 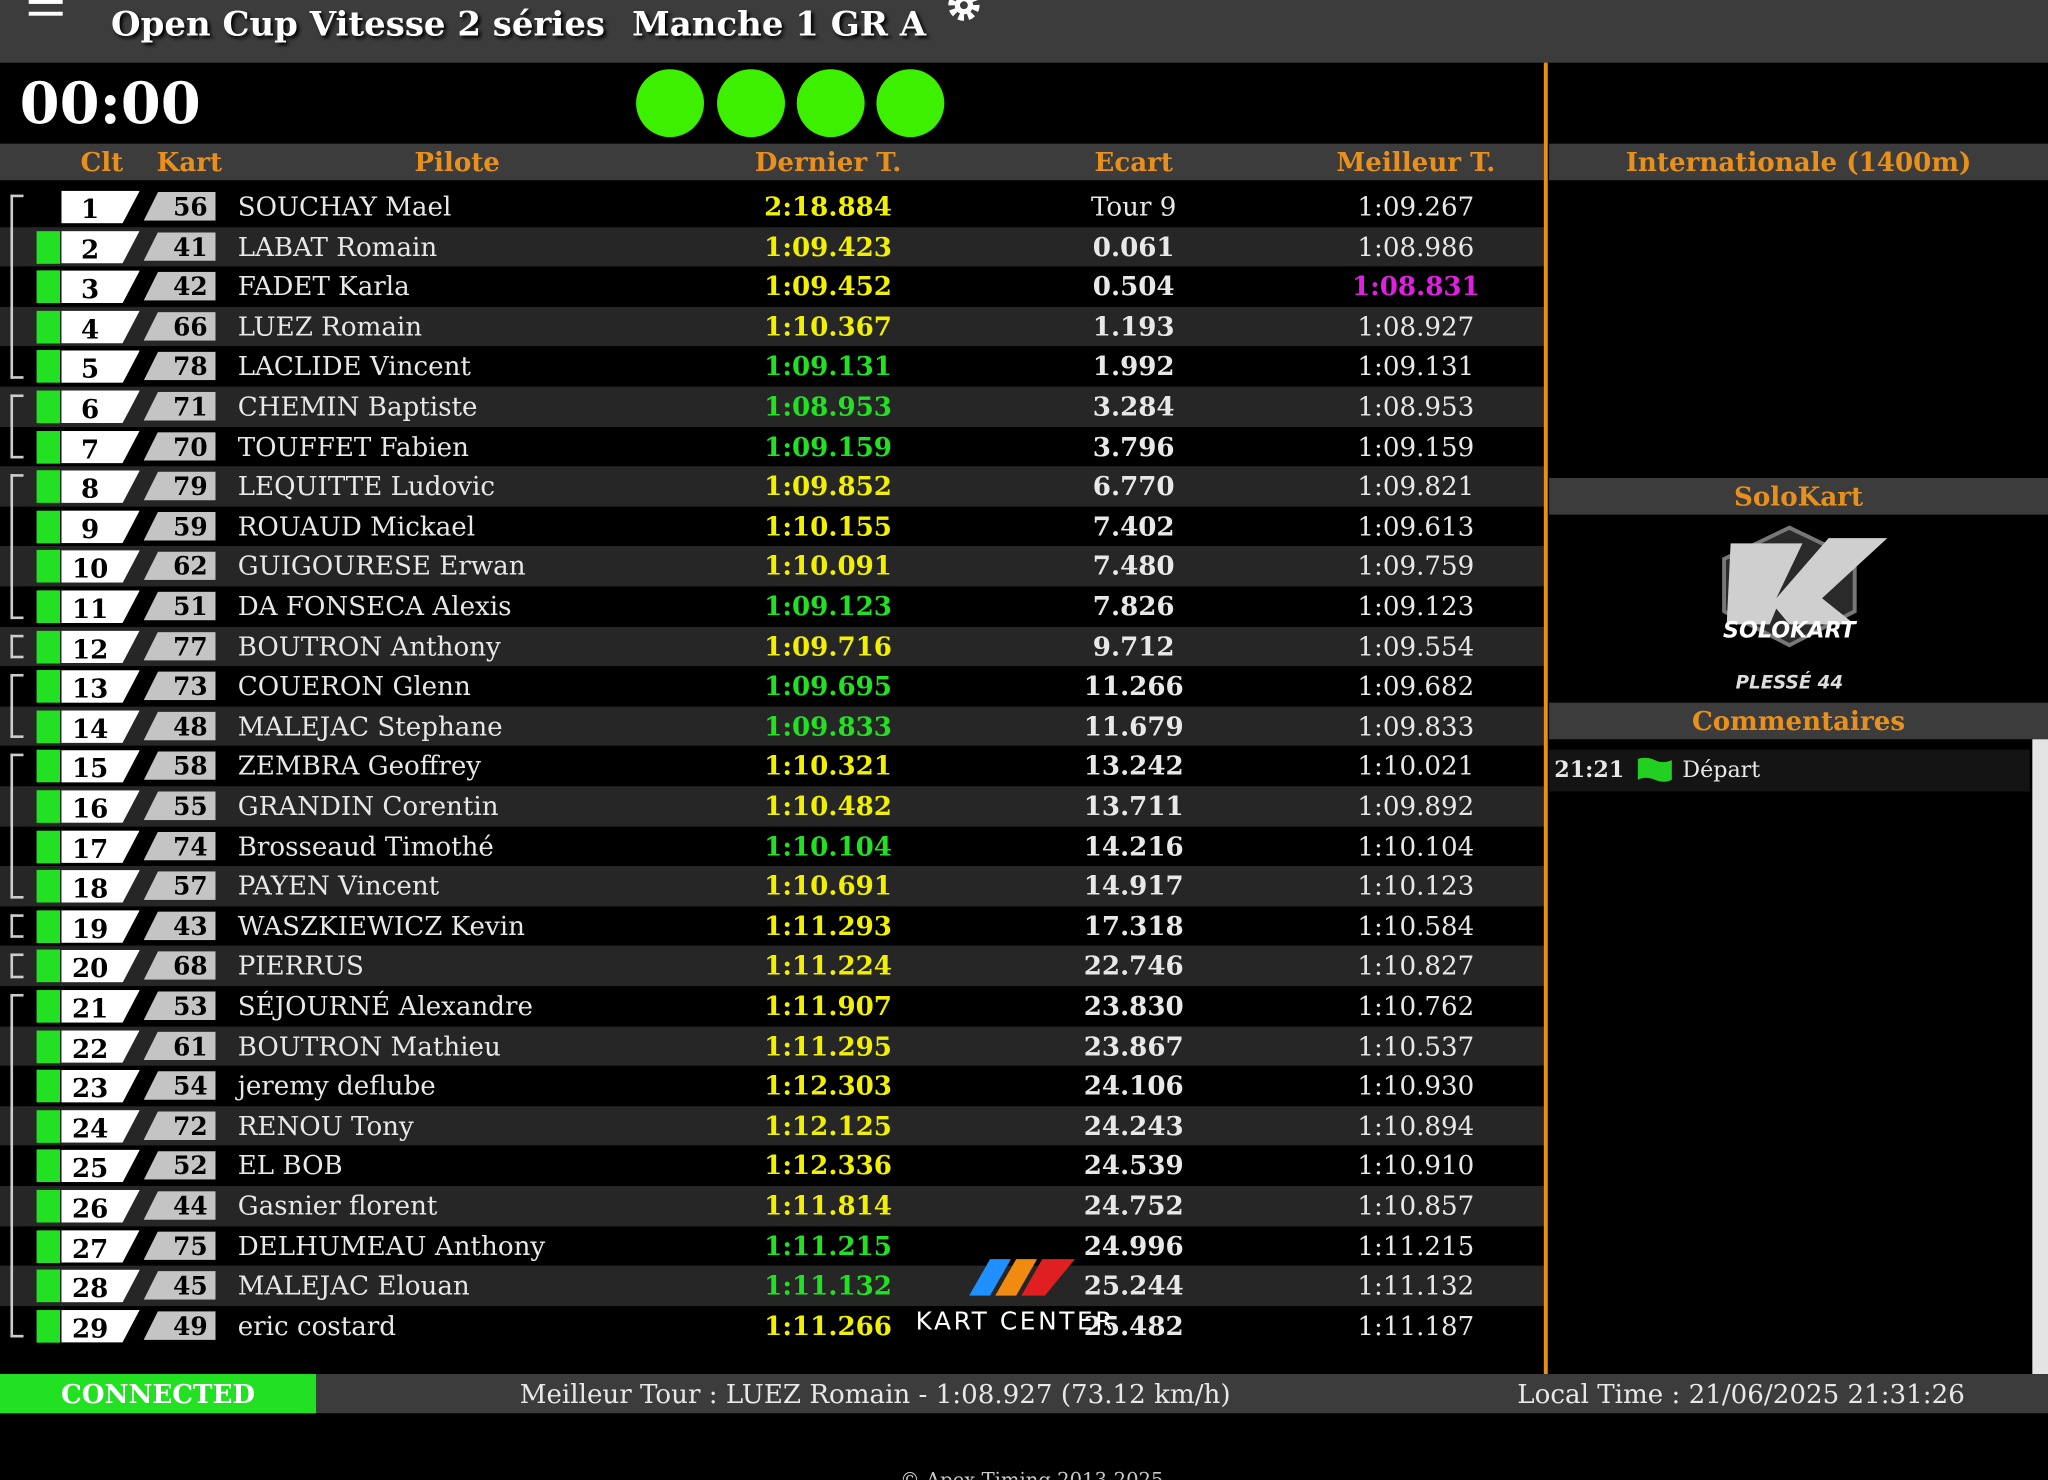 I want to click on gap: 17.318, so click(x=1133, y=926).